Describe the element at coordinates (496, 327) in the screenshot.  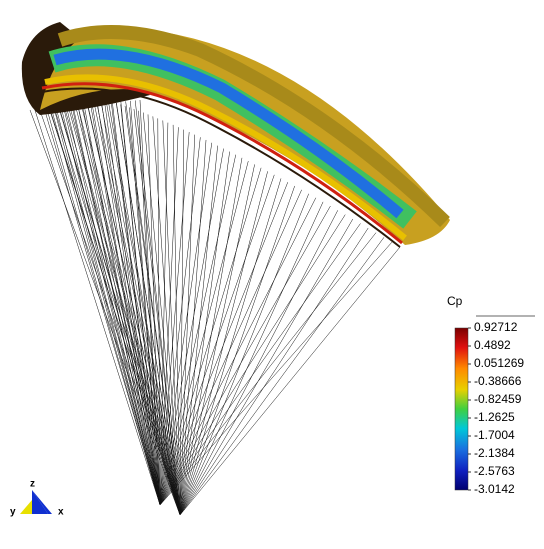
I see `colorbar-tick-label: 0.92712` at that location.